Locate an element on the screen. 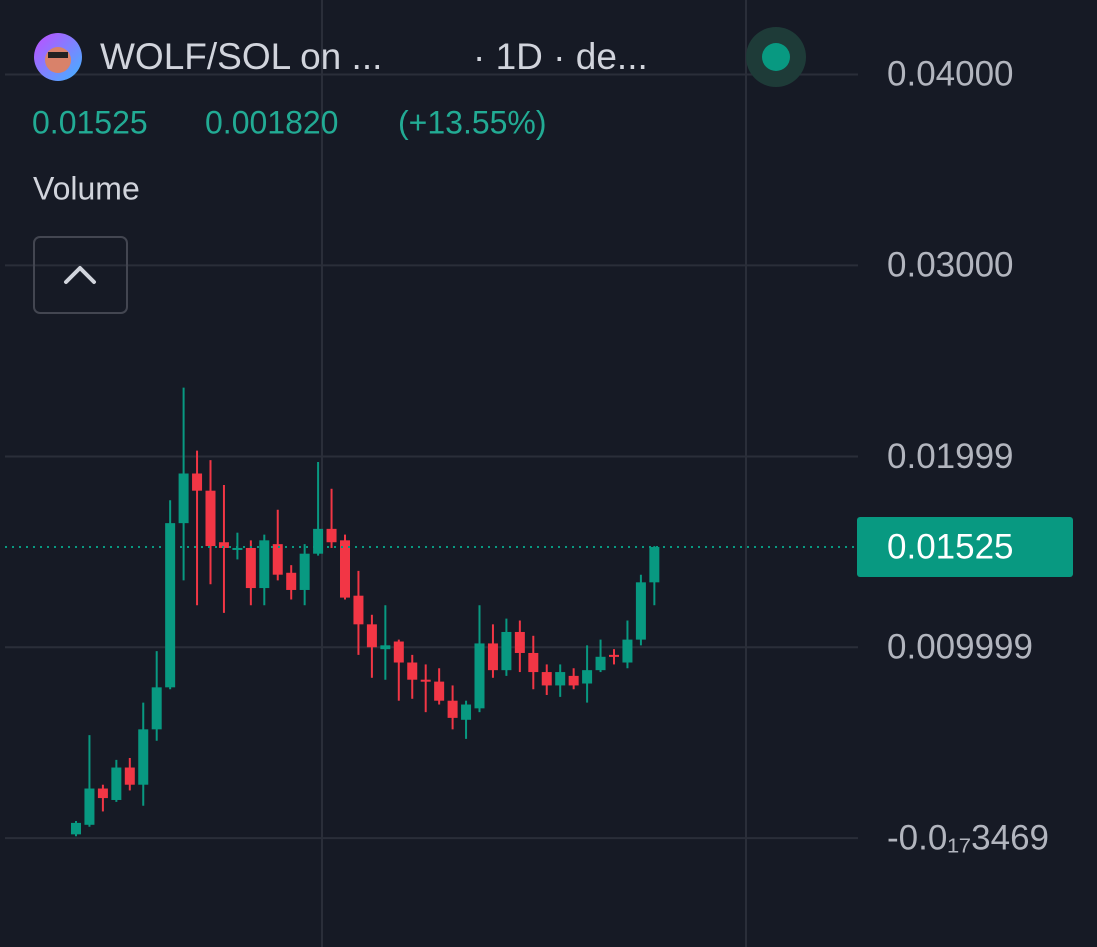 This screenshot has height=947, width=1097. last-price-box is located at coordinates (965, 547).